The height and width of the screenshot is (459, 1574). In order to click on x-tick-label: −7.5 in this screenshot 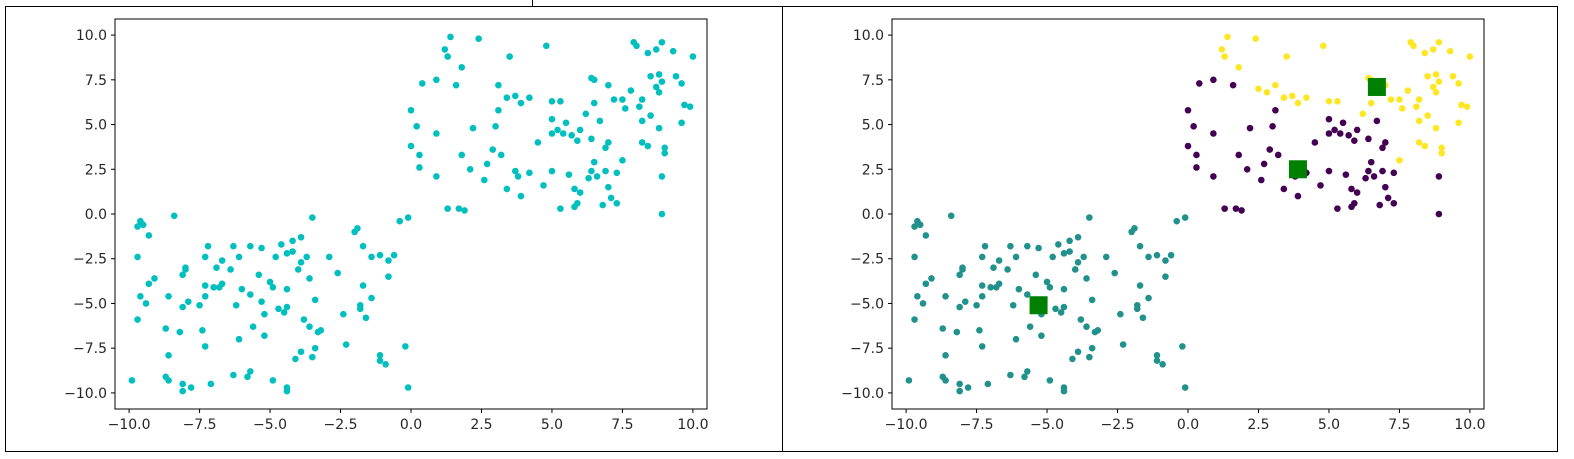, I will do `click(200, 425)`.